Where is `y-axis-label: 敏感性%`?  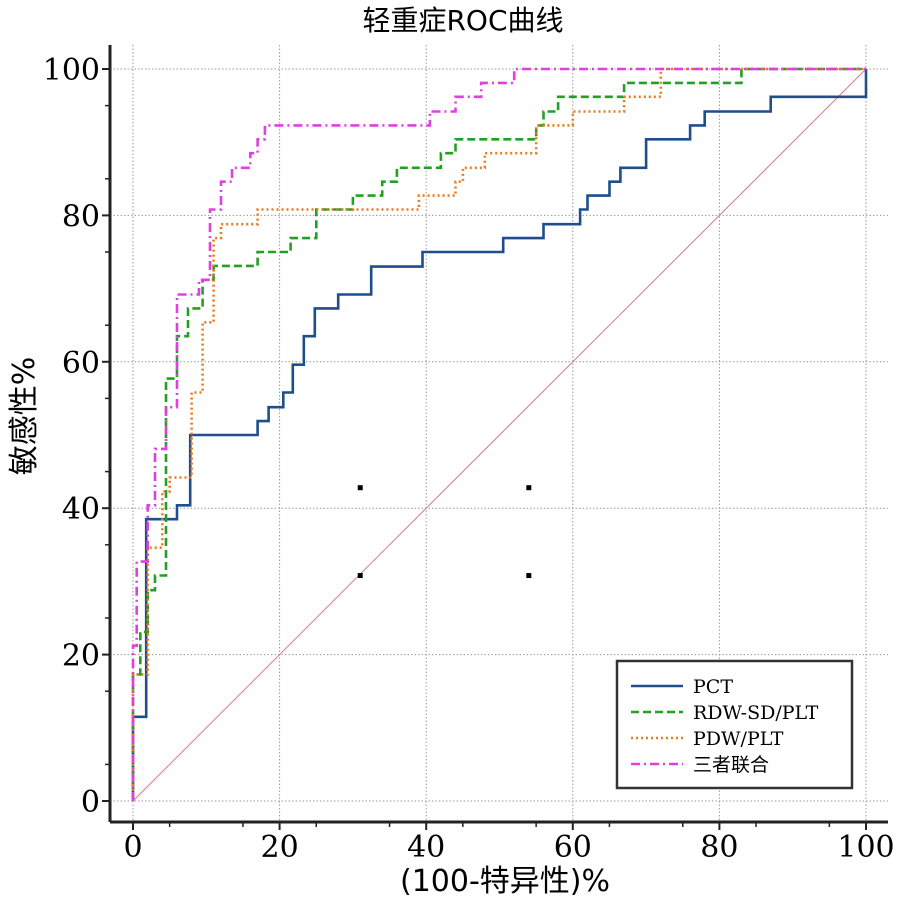
y-axis-label: 敏感性% is located at coordinates (24, 416).